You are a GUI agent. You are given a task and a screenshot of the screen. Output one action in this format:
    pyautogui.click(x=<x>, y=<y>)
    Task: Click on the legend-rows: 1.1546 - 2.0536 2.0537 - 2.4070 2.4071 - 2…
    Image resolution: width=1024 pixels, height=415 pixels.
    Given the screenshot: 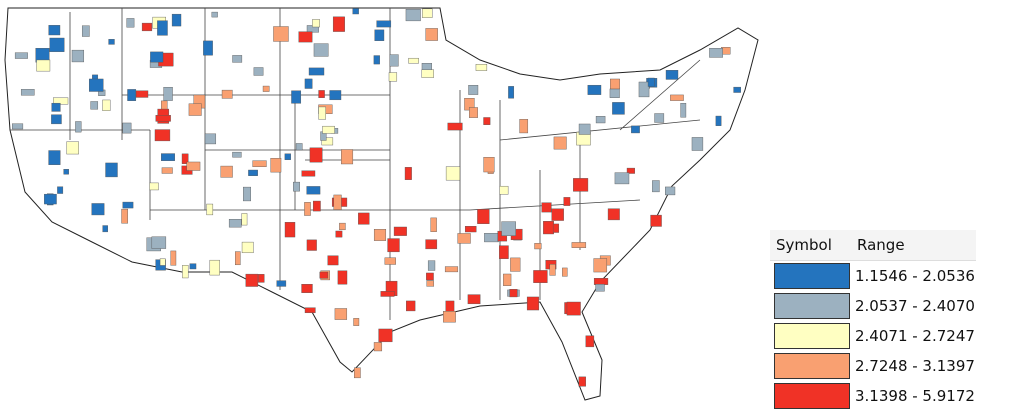 What is the action you would take?
    pyautogui.click(x=873, y=336)
    